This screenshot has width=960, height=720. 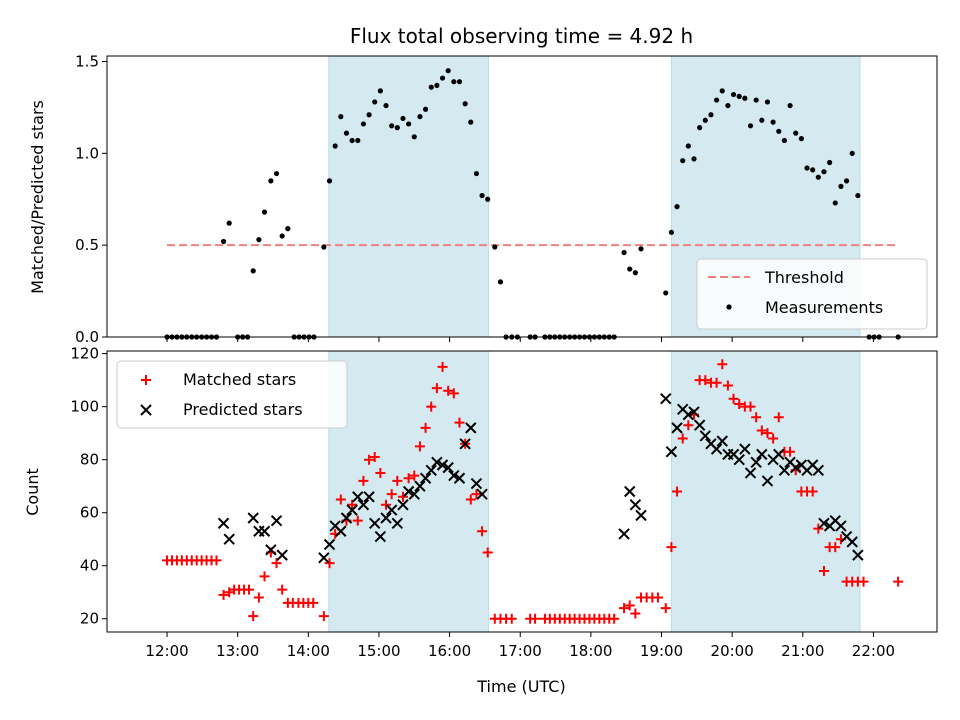 What do you see at coordinates (873, 651) in the screenshot?
I see `bottom-x-tick-label: 22:00` at bounding box center [873, 651].